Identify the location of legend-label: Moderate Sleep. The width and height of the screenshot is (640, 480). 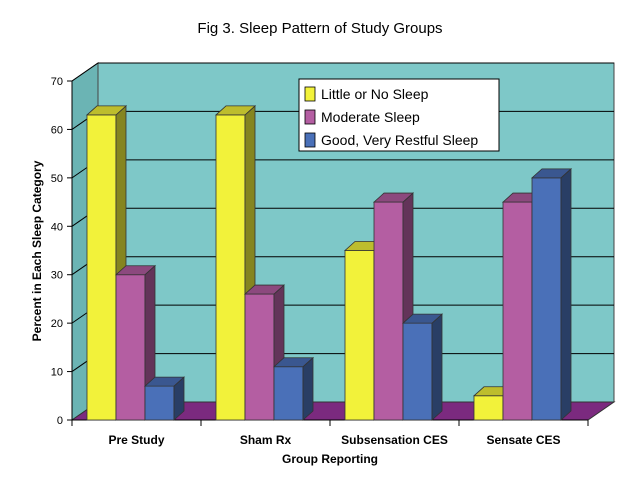
(370, 117).